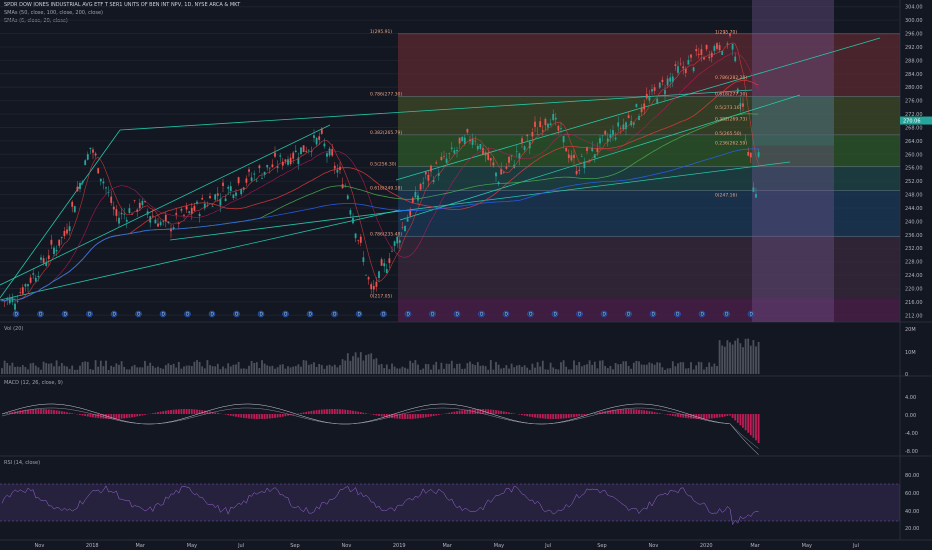 This screenshot has width=932, height=550. Describe the element at coordinates (914, 128) in the screenshot. I see `price-tick-label: 268.00` at that location.